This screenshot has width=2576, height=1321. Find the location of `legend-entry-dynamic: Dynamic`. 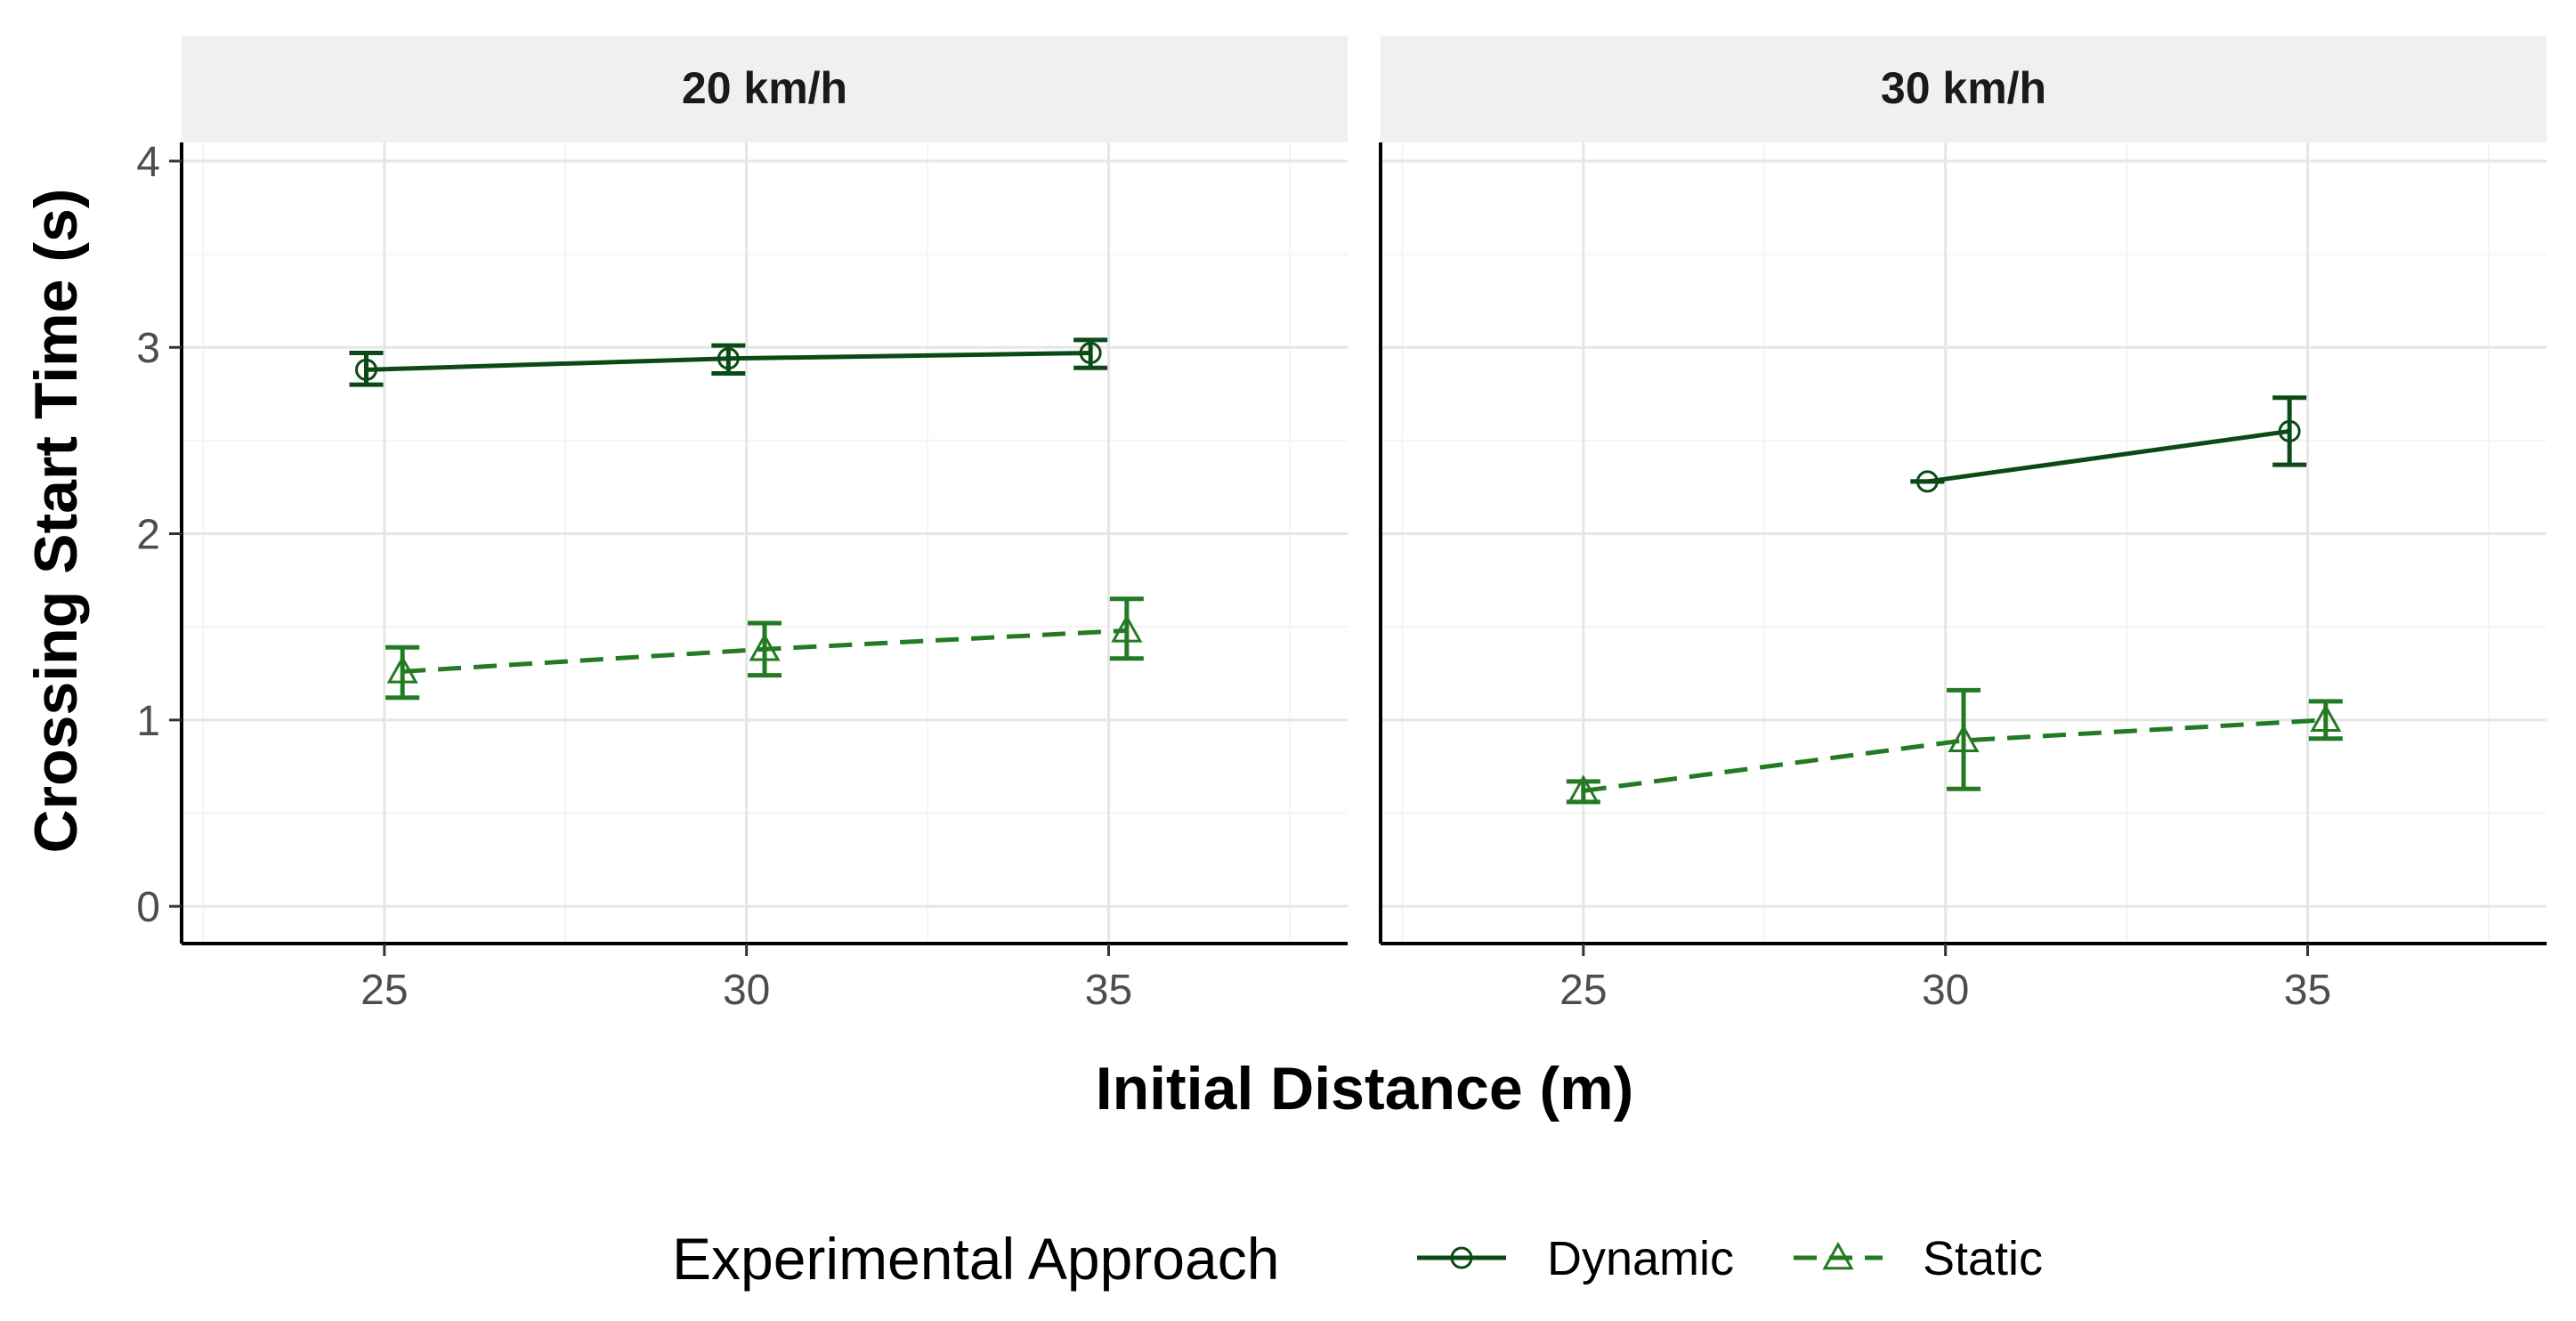

legend-entry-dynamic: Dynamic is located at coordinates (1576, 1258).